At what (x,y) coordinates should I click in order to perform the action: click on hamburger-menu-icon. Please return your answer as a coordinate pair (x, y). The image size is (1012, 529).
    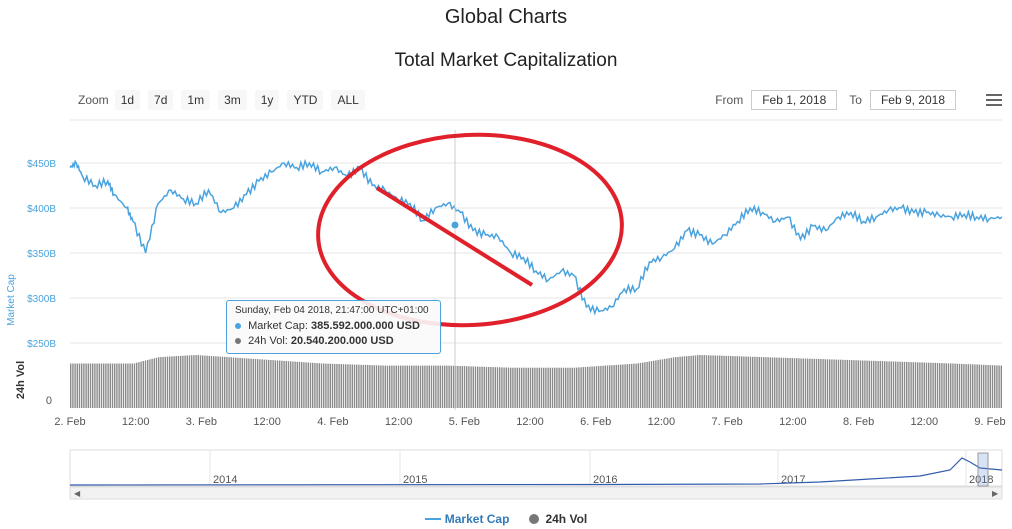
    Looking at the image, I should click on (994, 100).